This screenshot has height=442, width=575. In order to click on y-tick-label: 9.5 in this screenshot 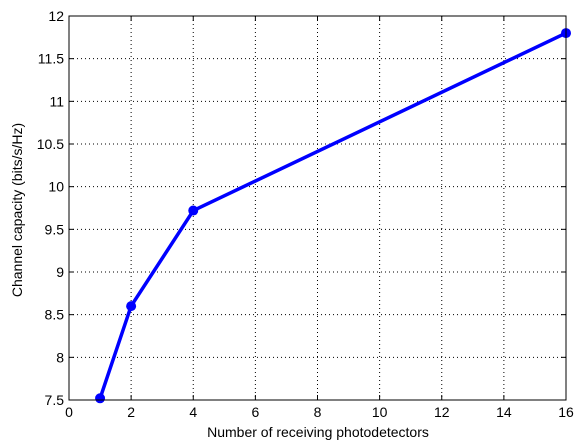, I will do `click(55, 229)`.